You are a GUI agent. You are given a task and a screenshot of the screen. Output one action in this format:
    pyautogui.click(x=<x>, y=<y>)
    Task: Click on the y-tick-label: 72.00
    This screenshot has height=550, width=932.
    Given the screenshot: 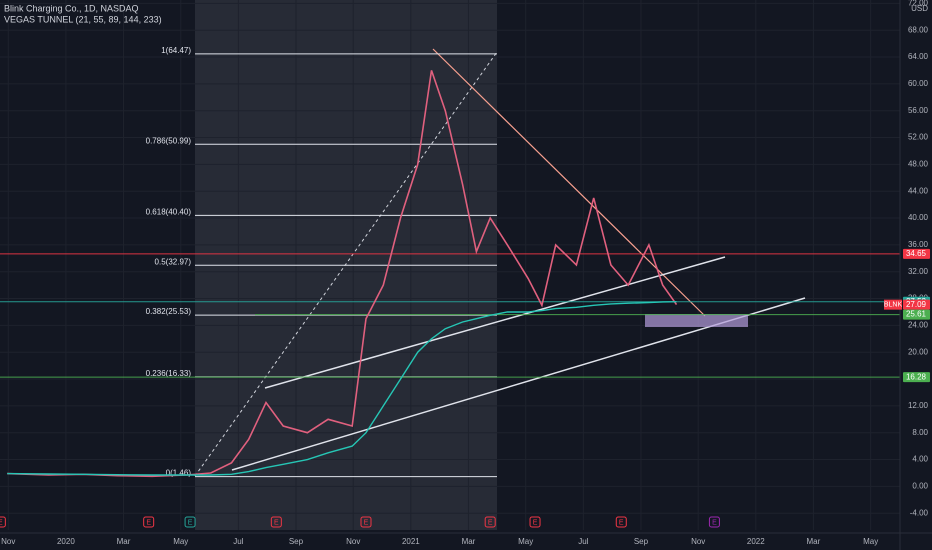 What is the action you would take?
    pyautogui.click(x=918, y=3)
    